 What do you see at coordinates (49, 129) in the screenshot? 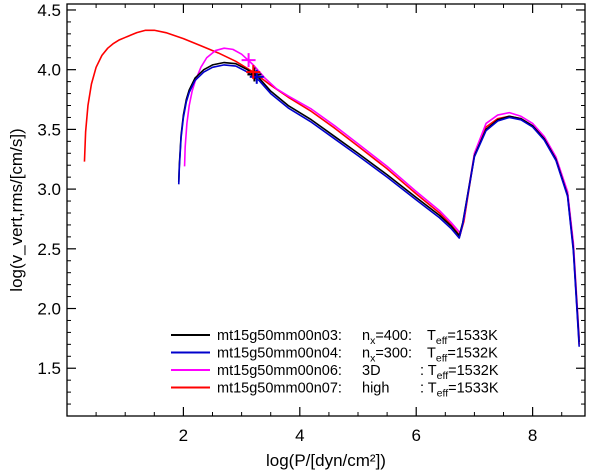
I see `y-tick-label: 3.5` at bounding box center [49, 129].